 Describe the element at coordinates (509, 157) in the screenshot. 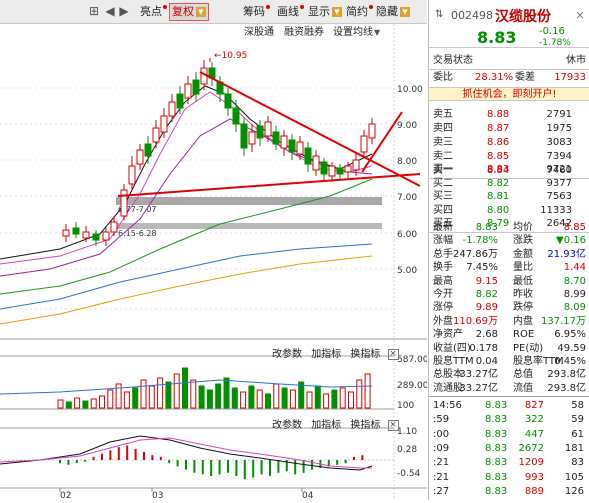

I see `sell-level: 卖二 8.85 7394` at that location.